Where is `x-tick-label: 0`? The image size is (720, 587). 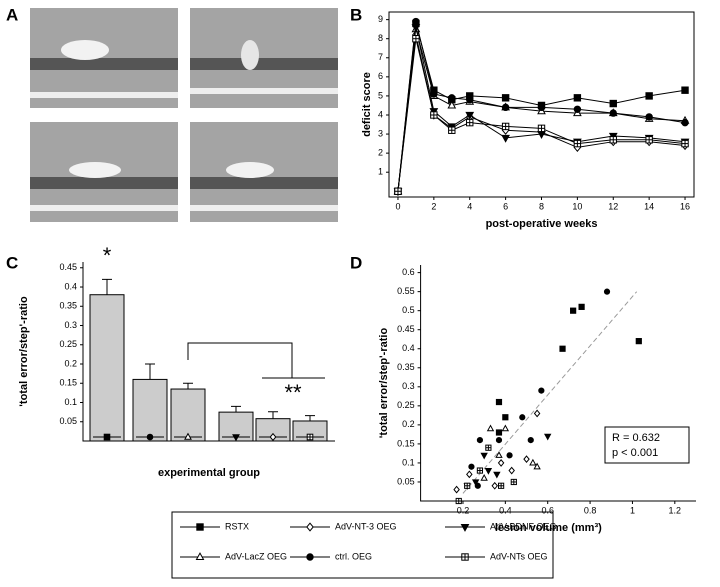
x-tick-label: 0 is located at coordinates (397, 206).